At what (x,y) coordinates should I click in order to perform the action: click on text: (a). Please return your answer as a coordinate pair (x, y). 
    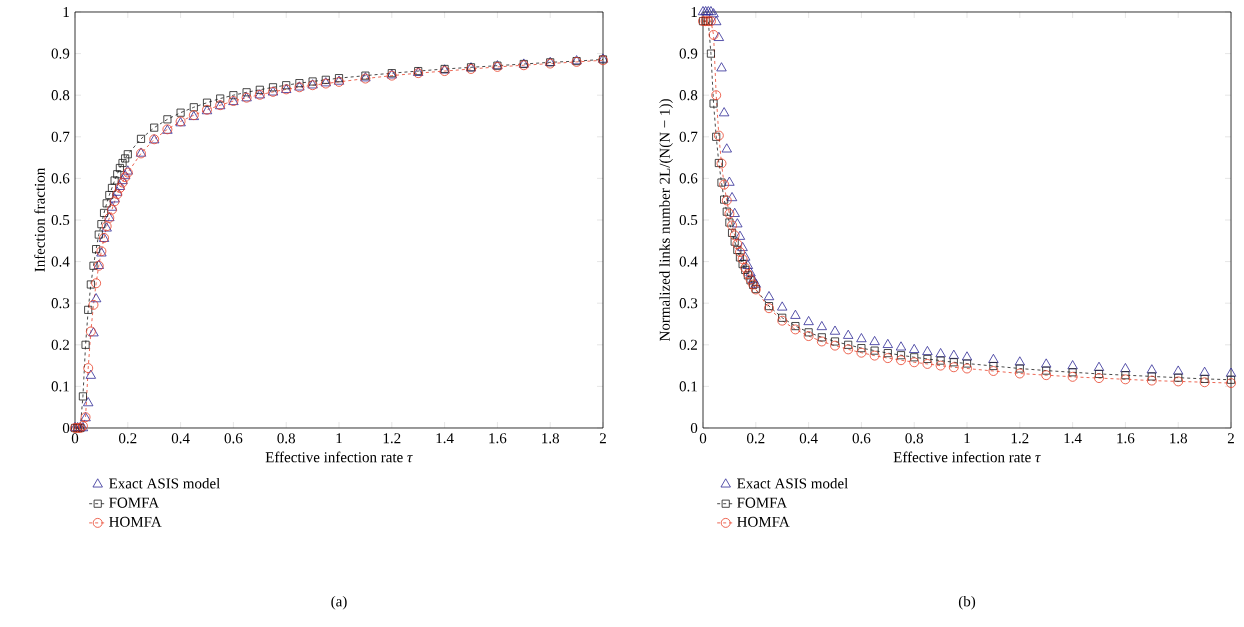
    Looking at the image, I should click on (339, 602).